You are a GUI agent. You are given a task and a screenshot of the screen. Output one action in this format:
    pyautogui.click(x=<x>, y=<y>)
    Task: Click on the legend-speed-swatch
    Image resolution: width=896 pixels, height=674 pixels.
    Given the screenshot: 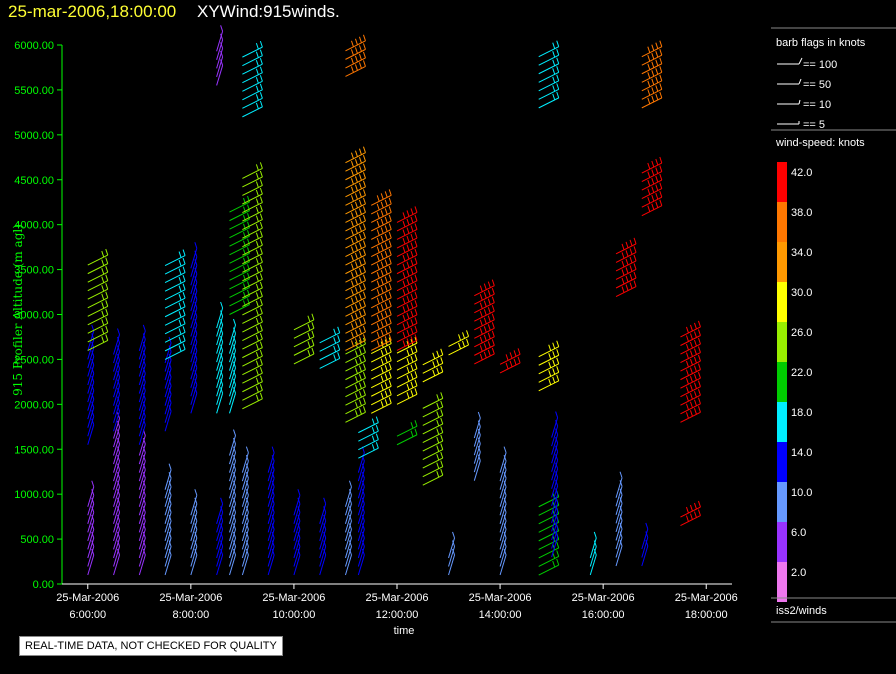 What is the action you would take?
    pyautogui.click(x=782, y=502)
    